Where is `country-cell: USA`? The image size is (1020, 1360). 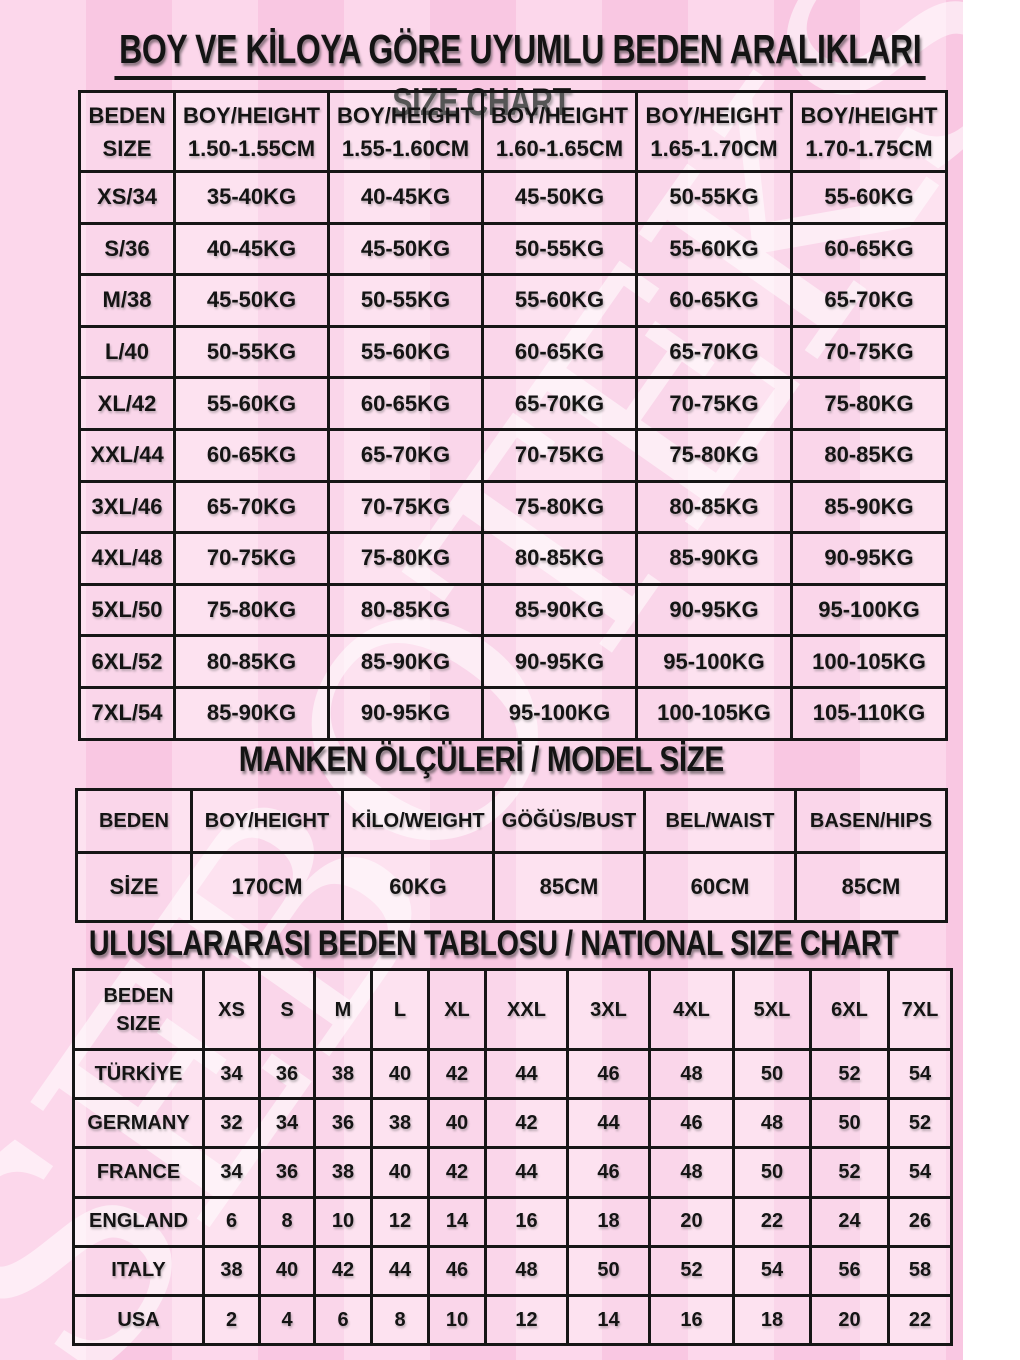
country-cell: USA is located at coordinates (138, 1320).